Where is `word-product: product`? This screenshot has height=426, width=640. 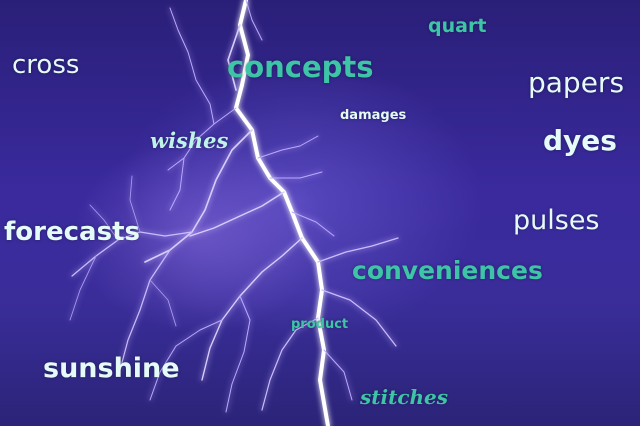
word-product: product is located at coordinates (320, 324).